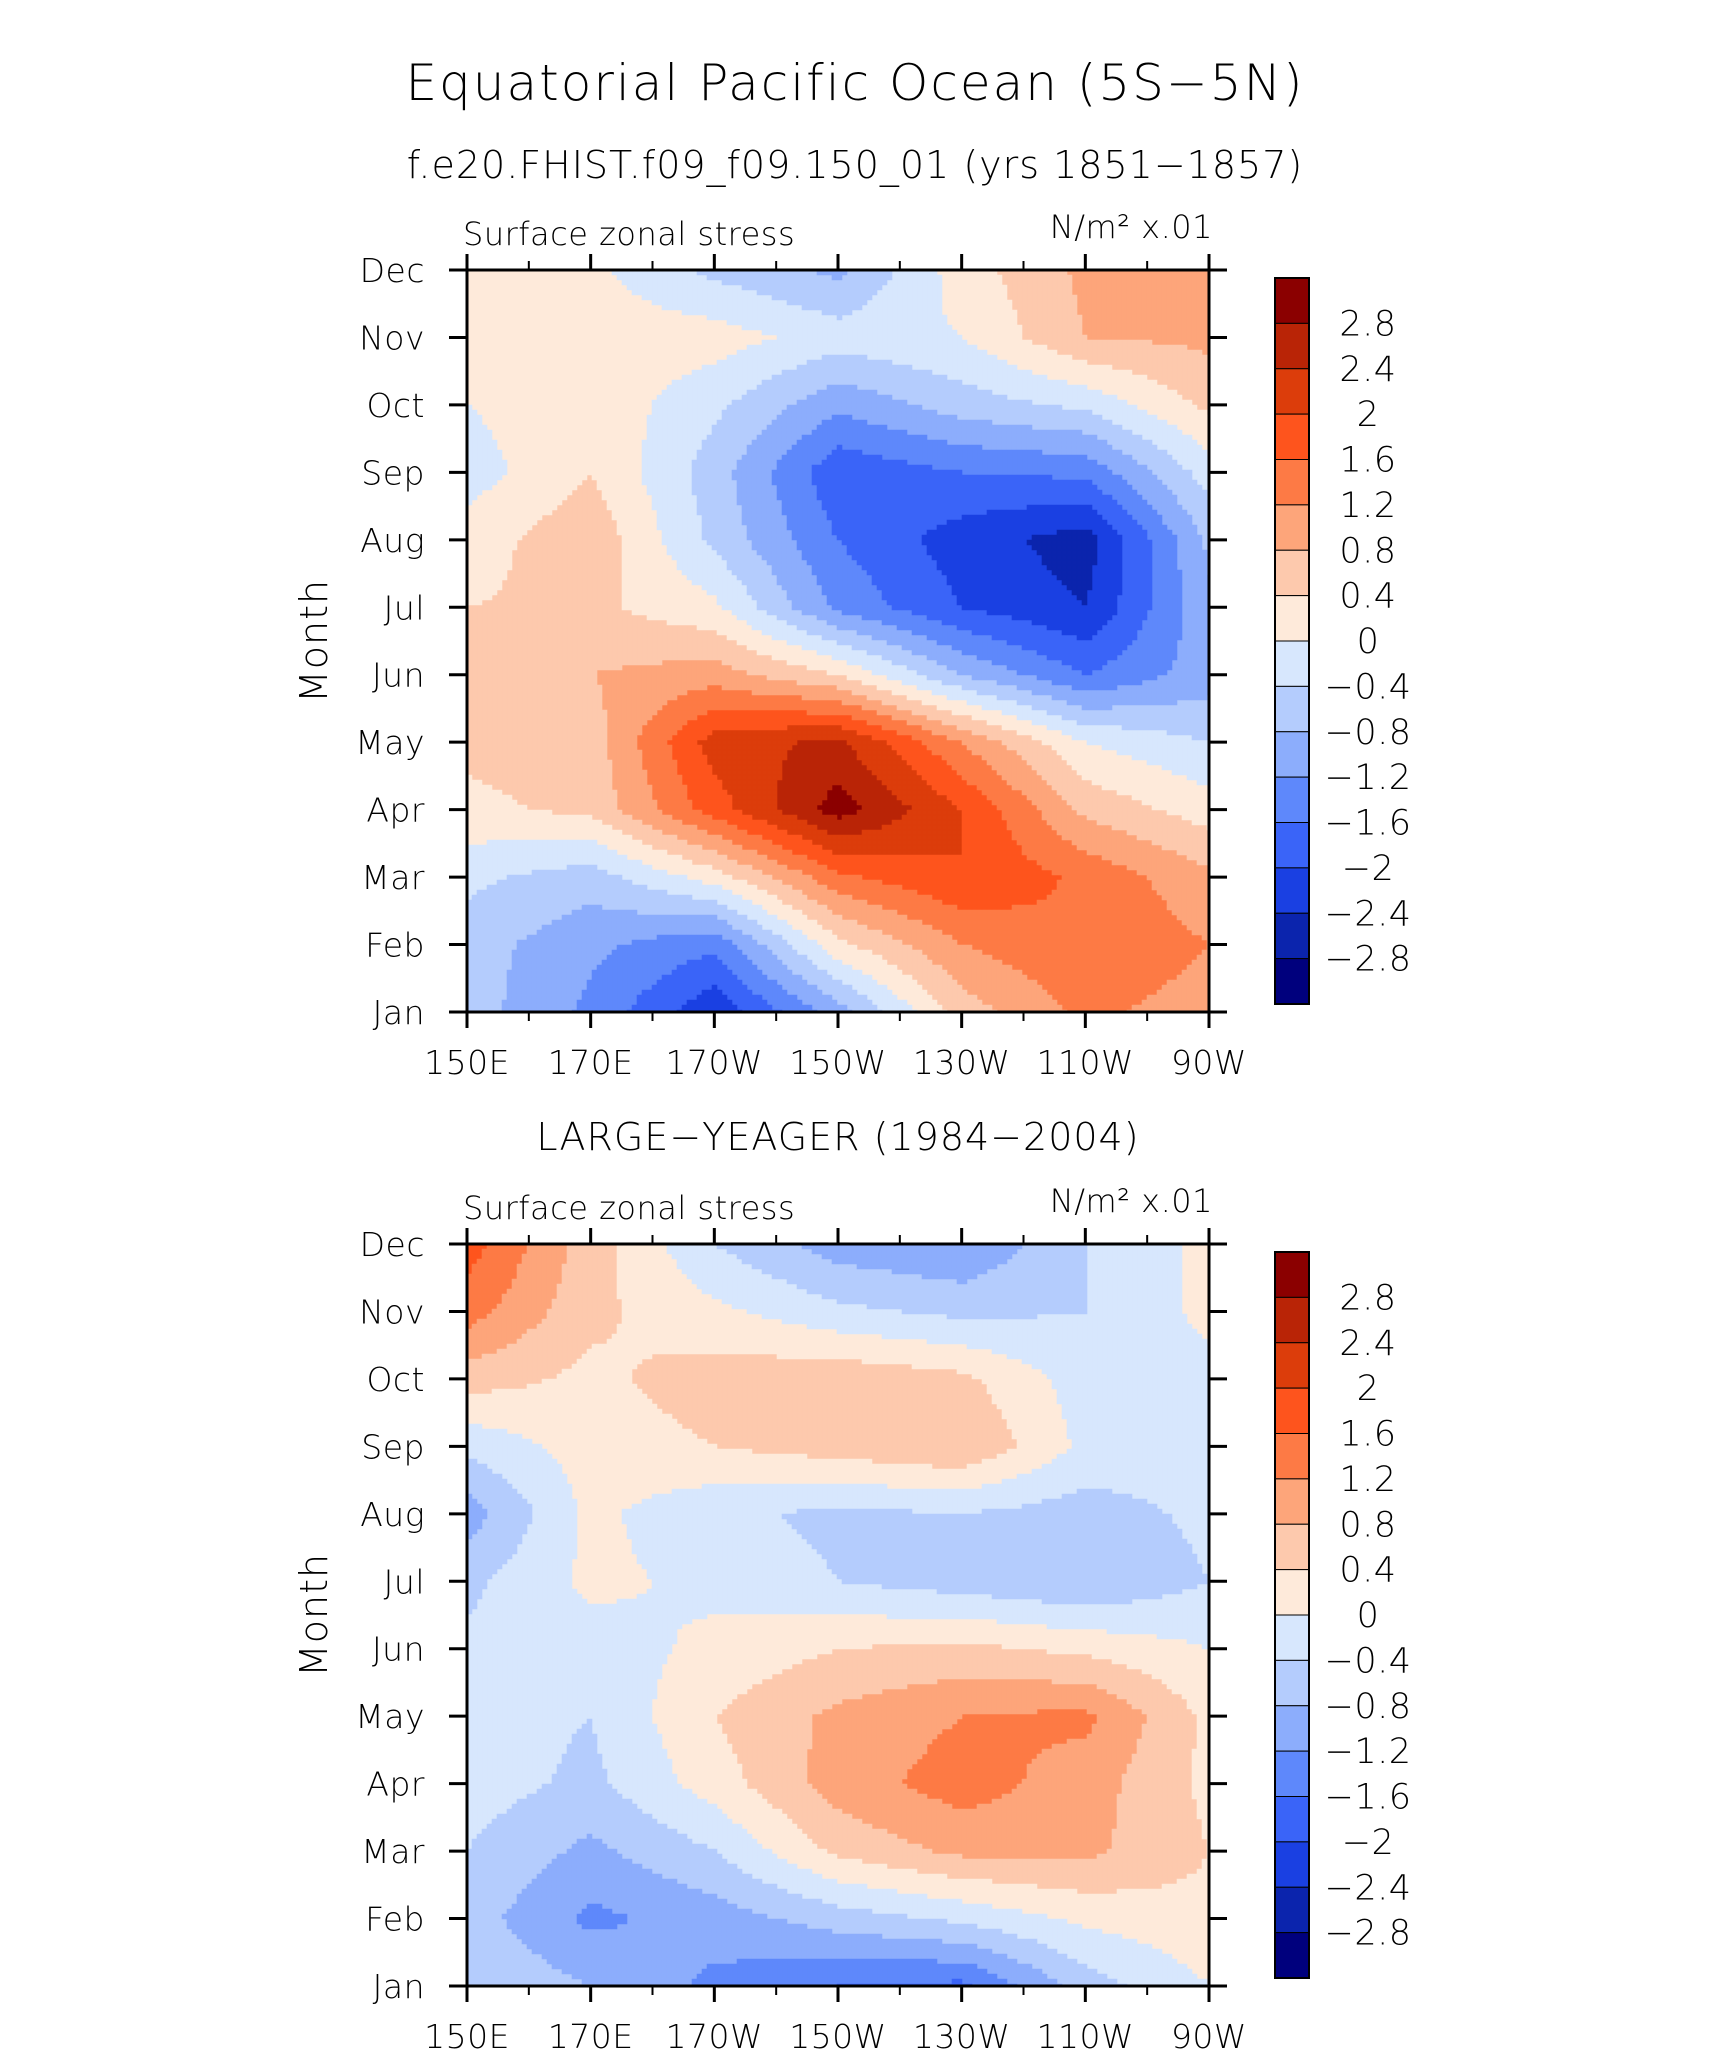  I want to click on colorbar-label: −2.8, so click(1368, 1934).